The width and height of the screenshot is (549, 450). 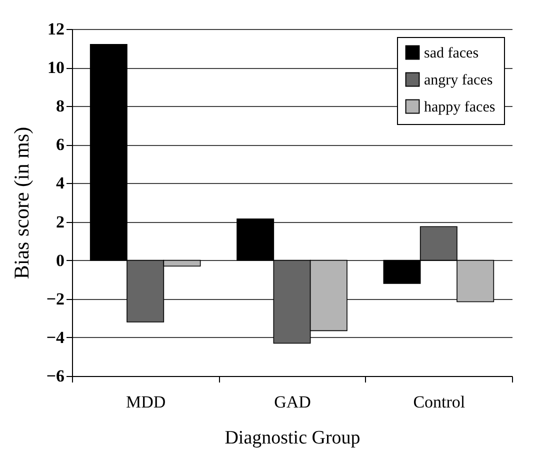 What do you see at coordinates (60, 144) in the screenshot?
I see `y-tick-label: 6` at bounding box center [60, 144].